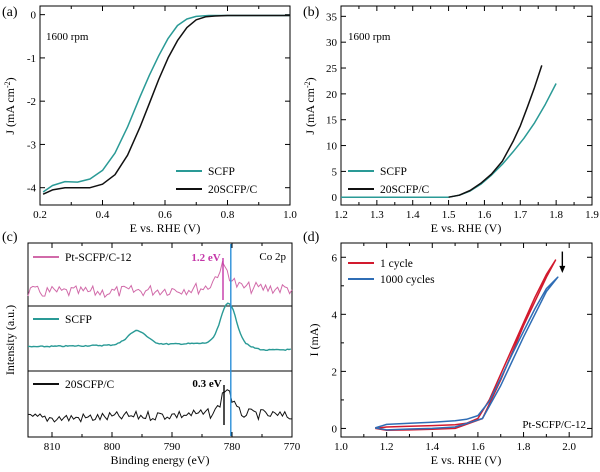  I want to click on annotation-co2p: Co 2p, so click(272, 257).